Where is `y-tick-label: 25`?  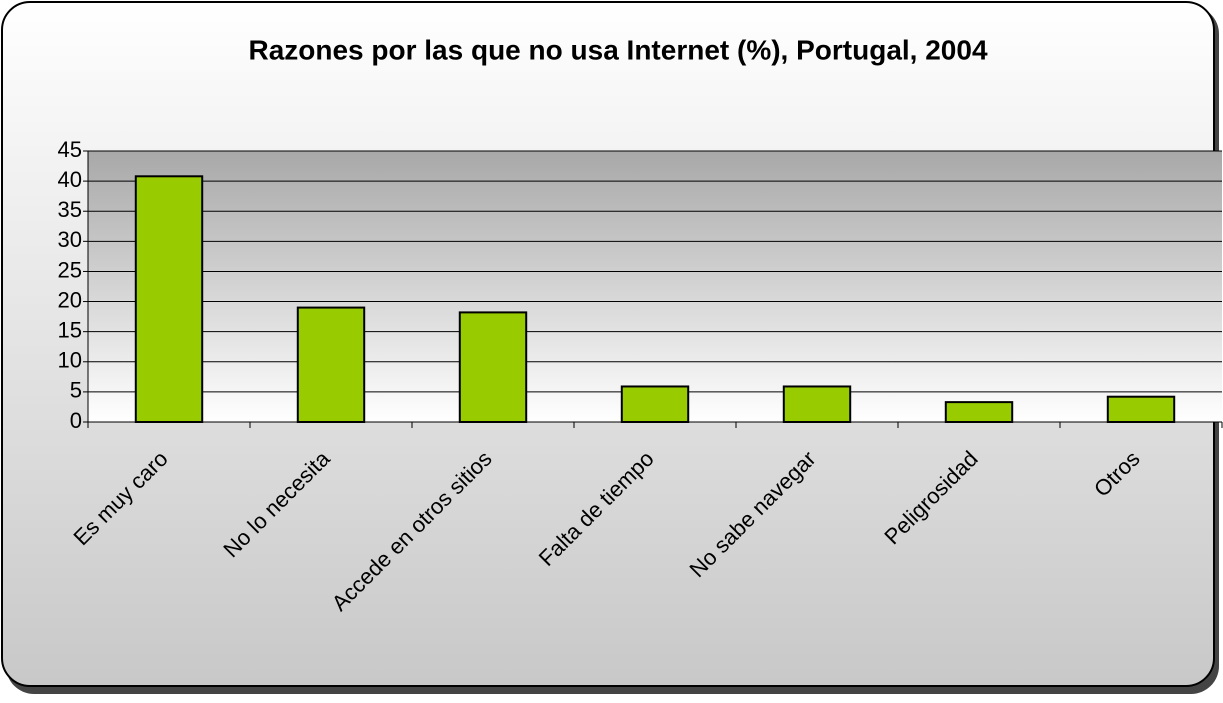
y-tick-label: 25 is located at coordinates (70, 269).